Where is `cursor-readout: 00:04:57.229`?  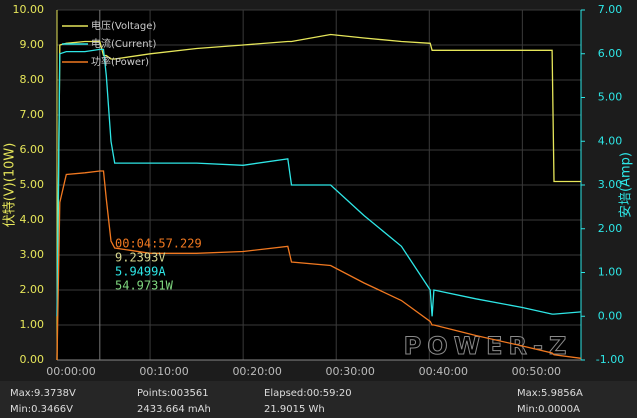
cursor-readout: 00:04:57.229 is located at coordinates (158, 244).